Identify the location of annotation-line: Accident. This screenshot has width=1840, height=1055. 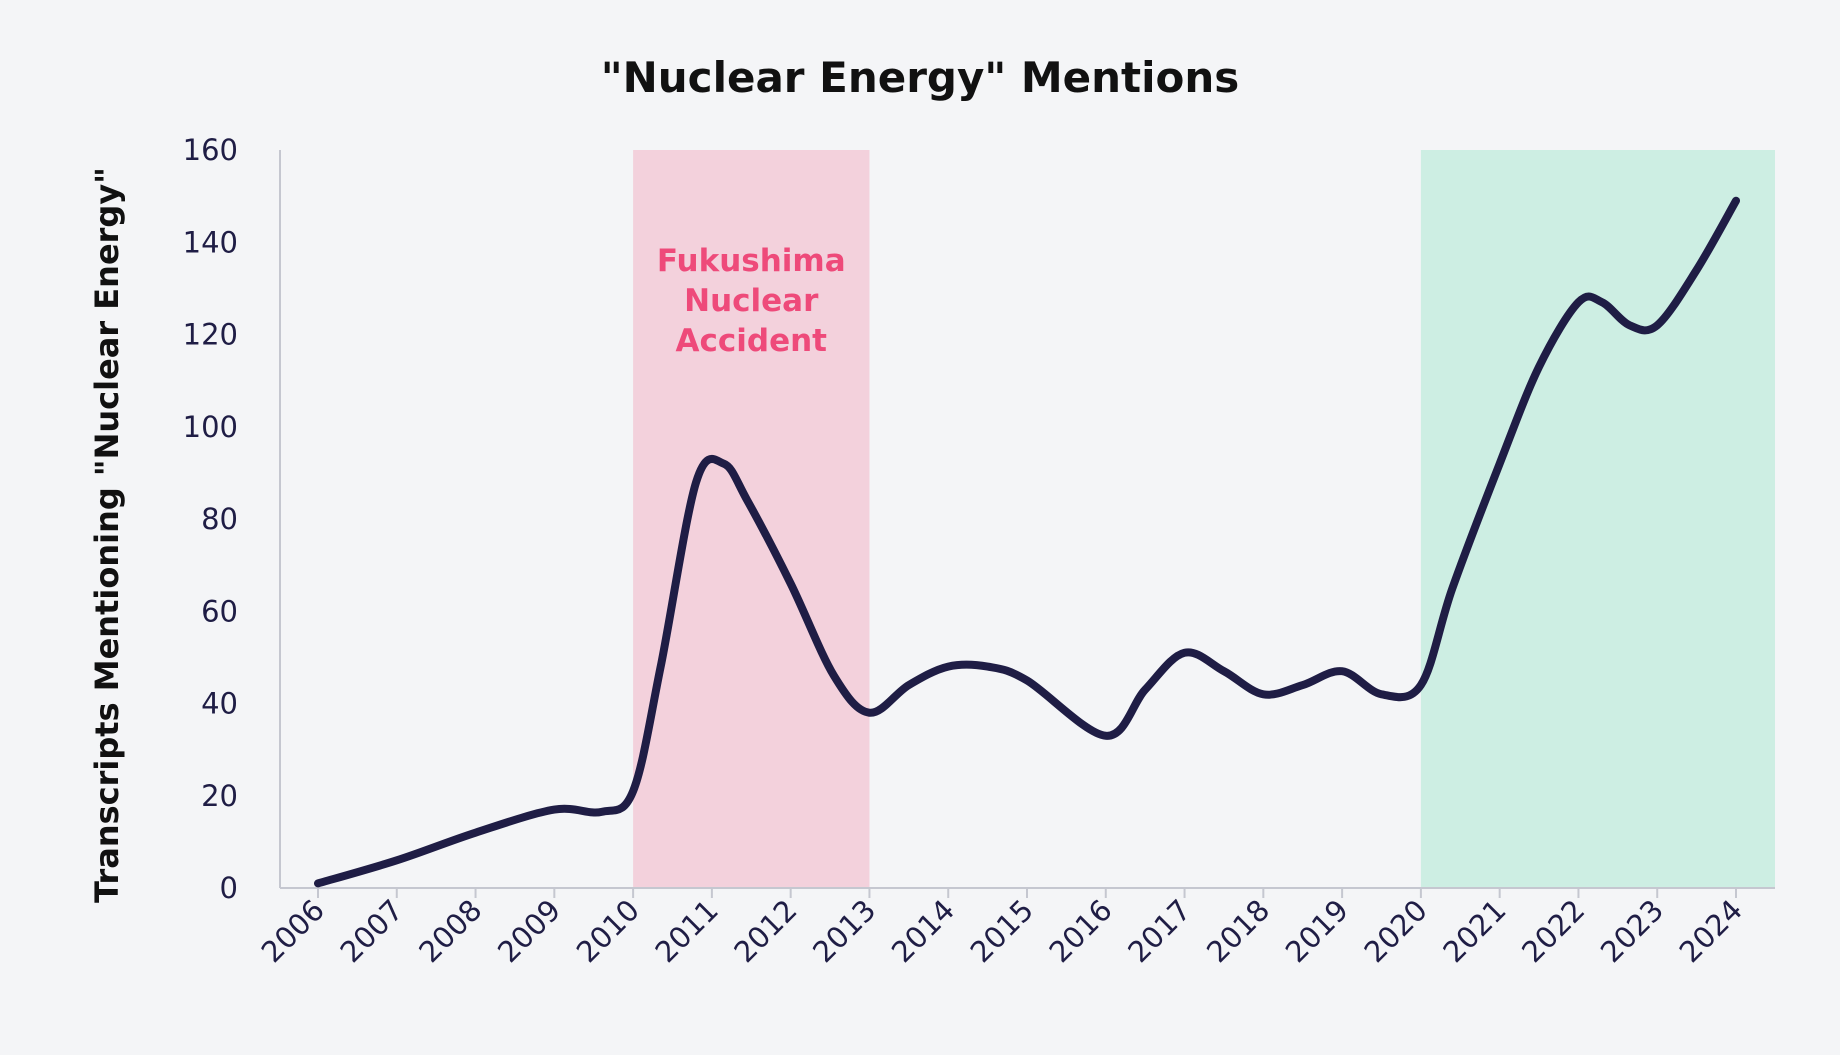
(752, 341).